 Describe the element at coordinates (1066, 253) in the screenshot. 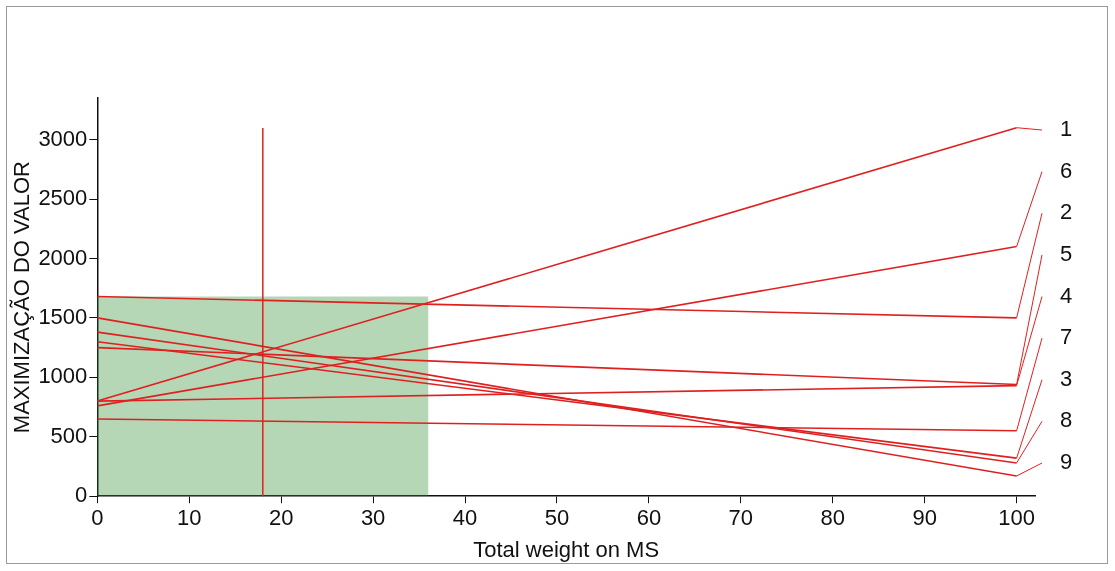

I see `text: 5` at that location.